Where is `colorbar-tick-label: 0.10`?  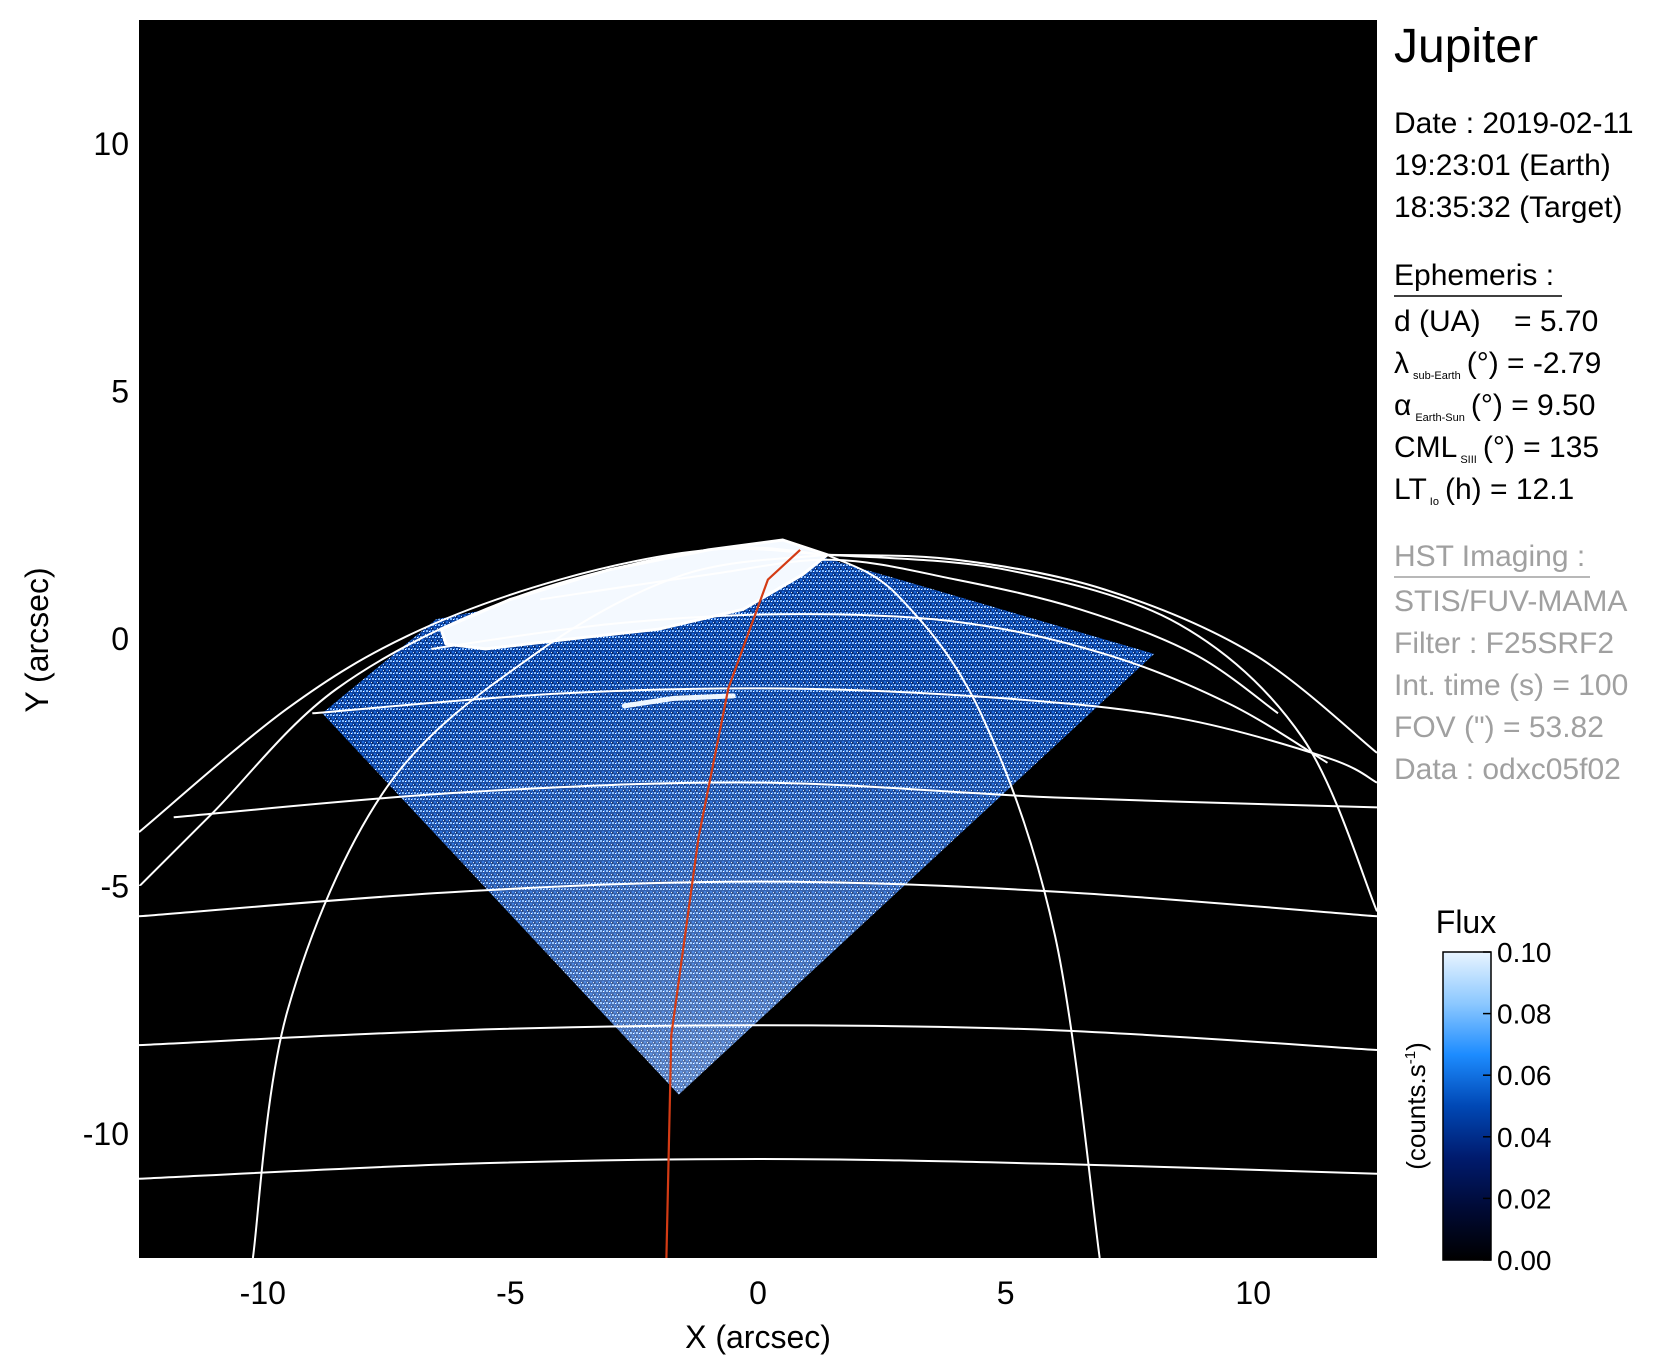
colorbar-tick-label: 0.10 is located at coordinates (1524, 952).